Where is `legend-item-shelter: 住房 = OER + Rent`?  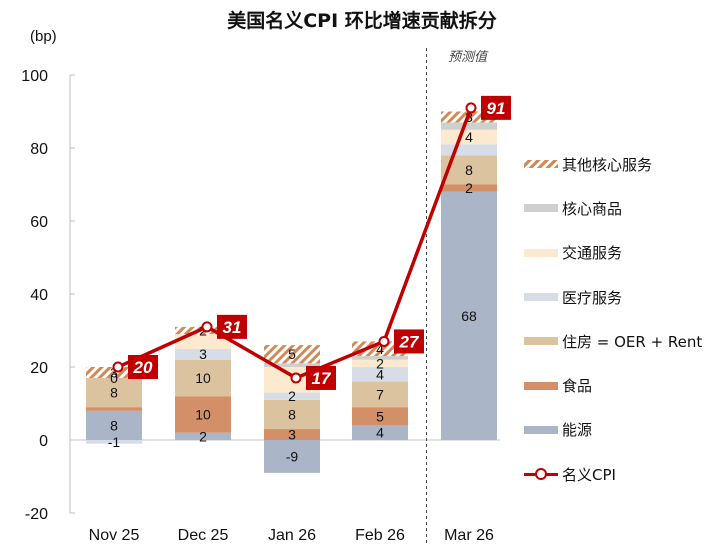 legend-item-shelter: 住房 = OER + Rent is located at coordinates (613, 341).